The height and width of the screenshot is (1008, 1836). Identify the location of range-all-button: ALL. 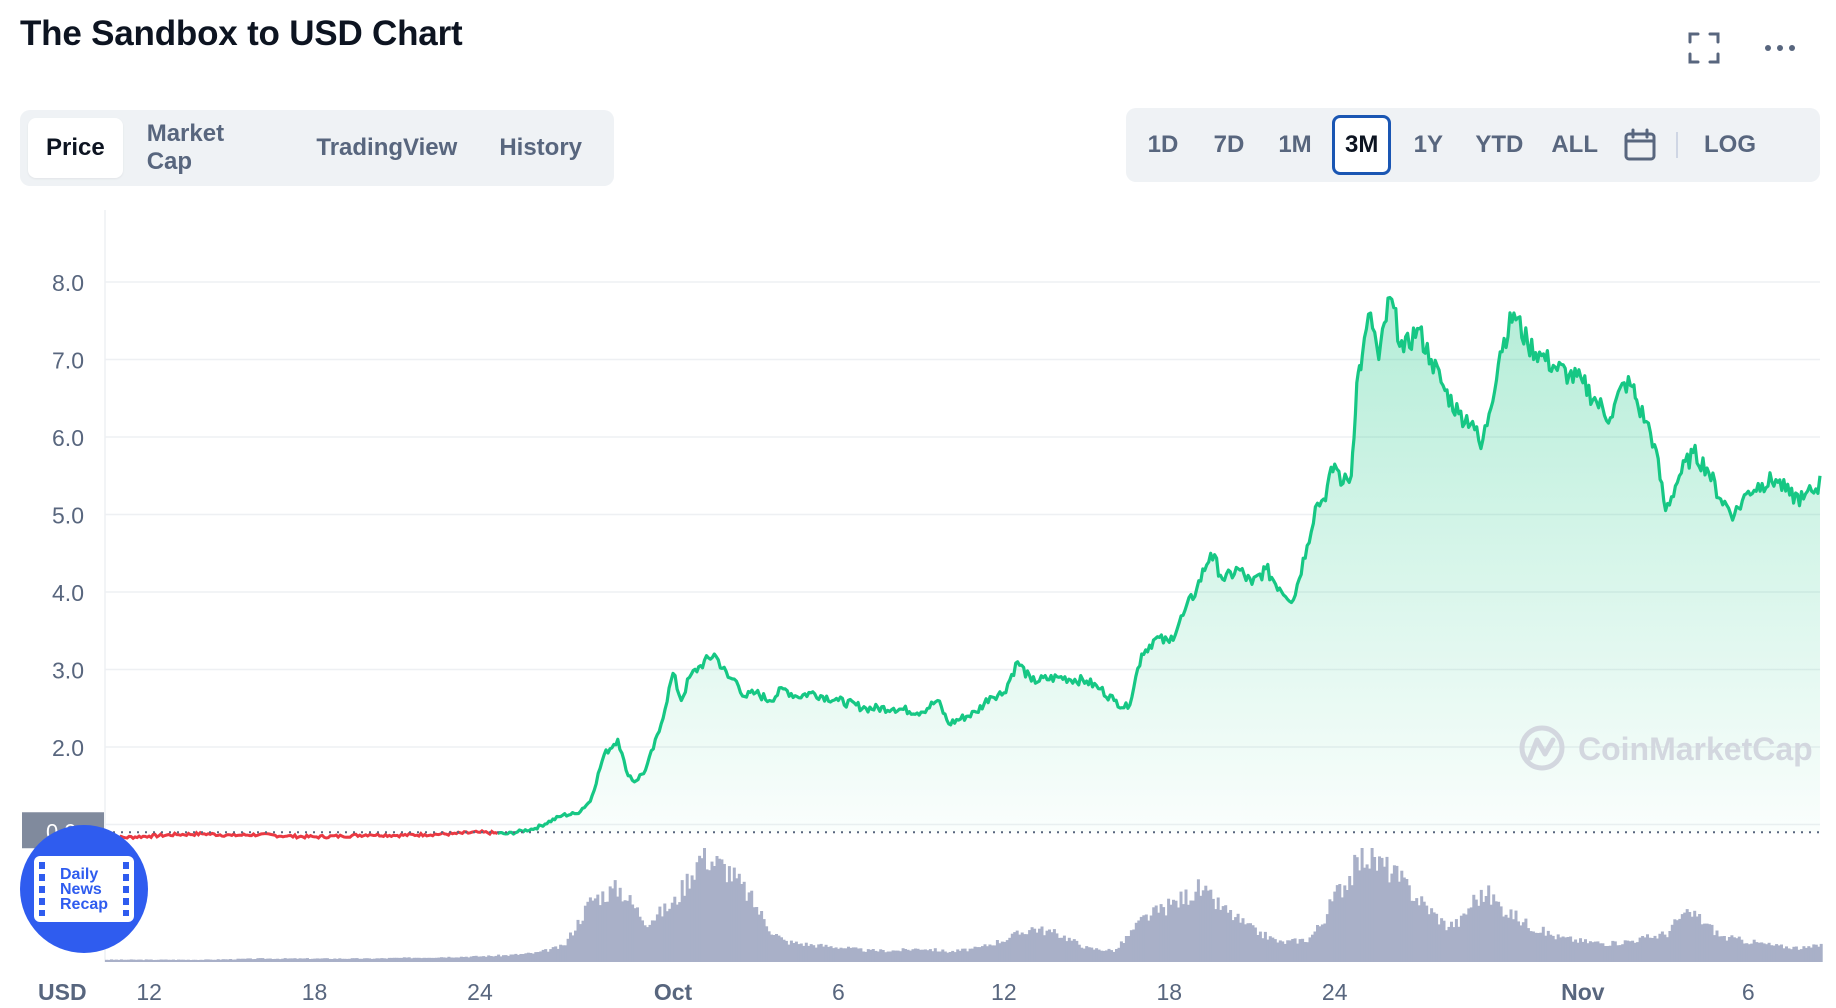
(1574, 144).